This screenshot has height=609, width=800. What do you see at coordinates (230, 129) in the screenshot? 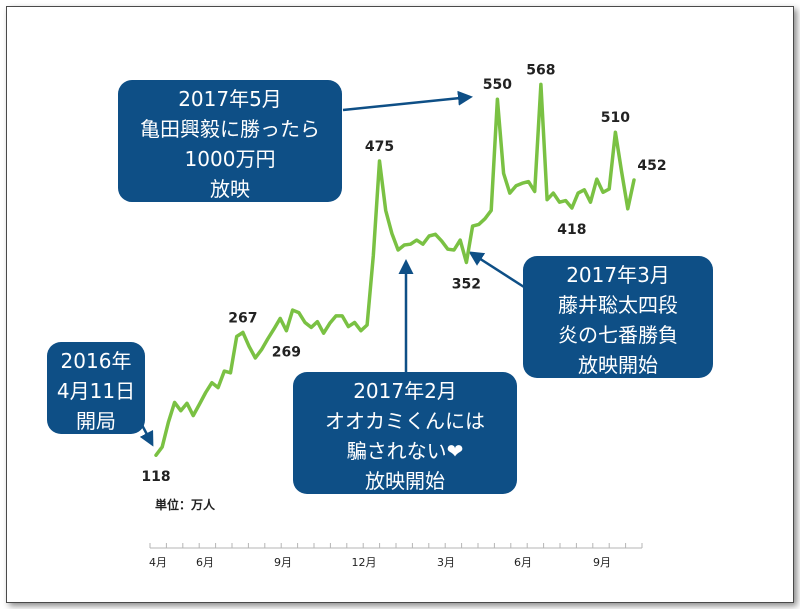
I see `annotation-line: 亀田興毅に勝ったら` at bounding box center [230, 129].